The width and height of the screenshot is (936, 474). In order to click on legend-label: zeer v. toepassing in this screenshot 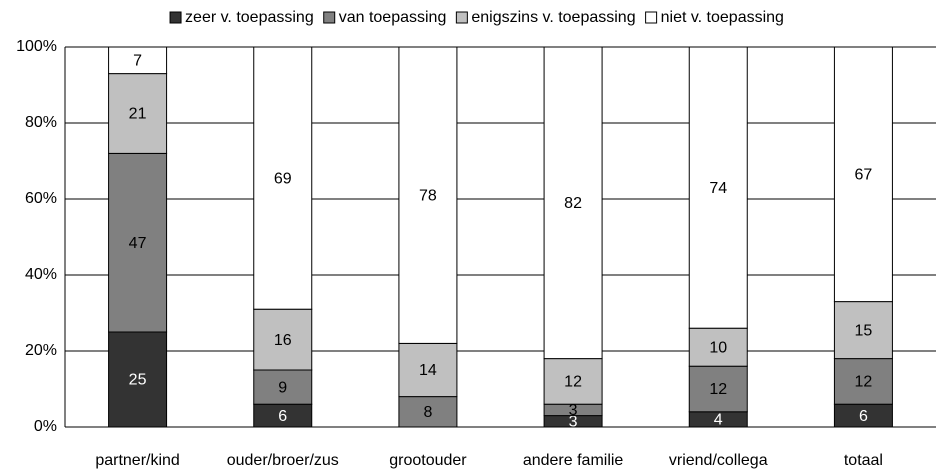, I will do `click(249, 17)`.